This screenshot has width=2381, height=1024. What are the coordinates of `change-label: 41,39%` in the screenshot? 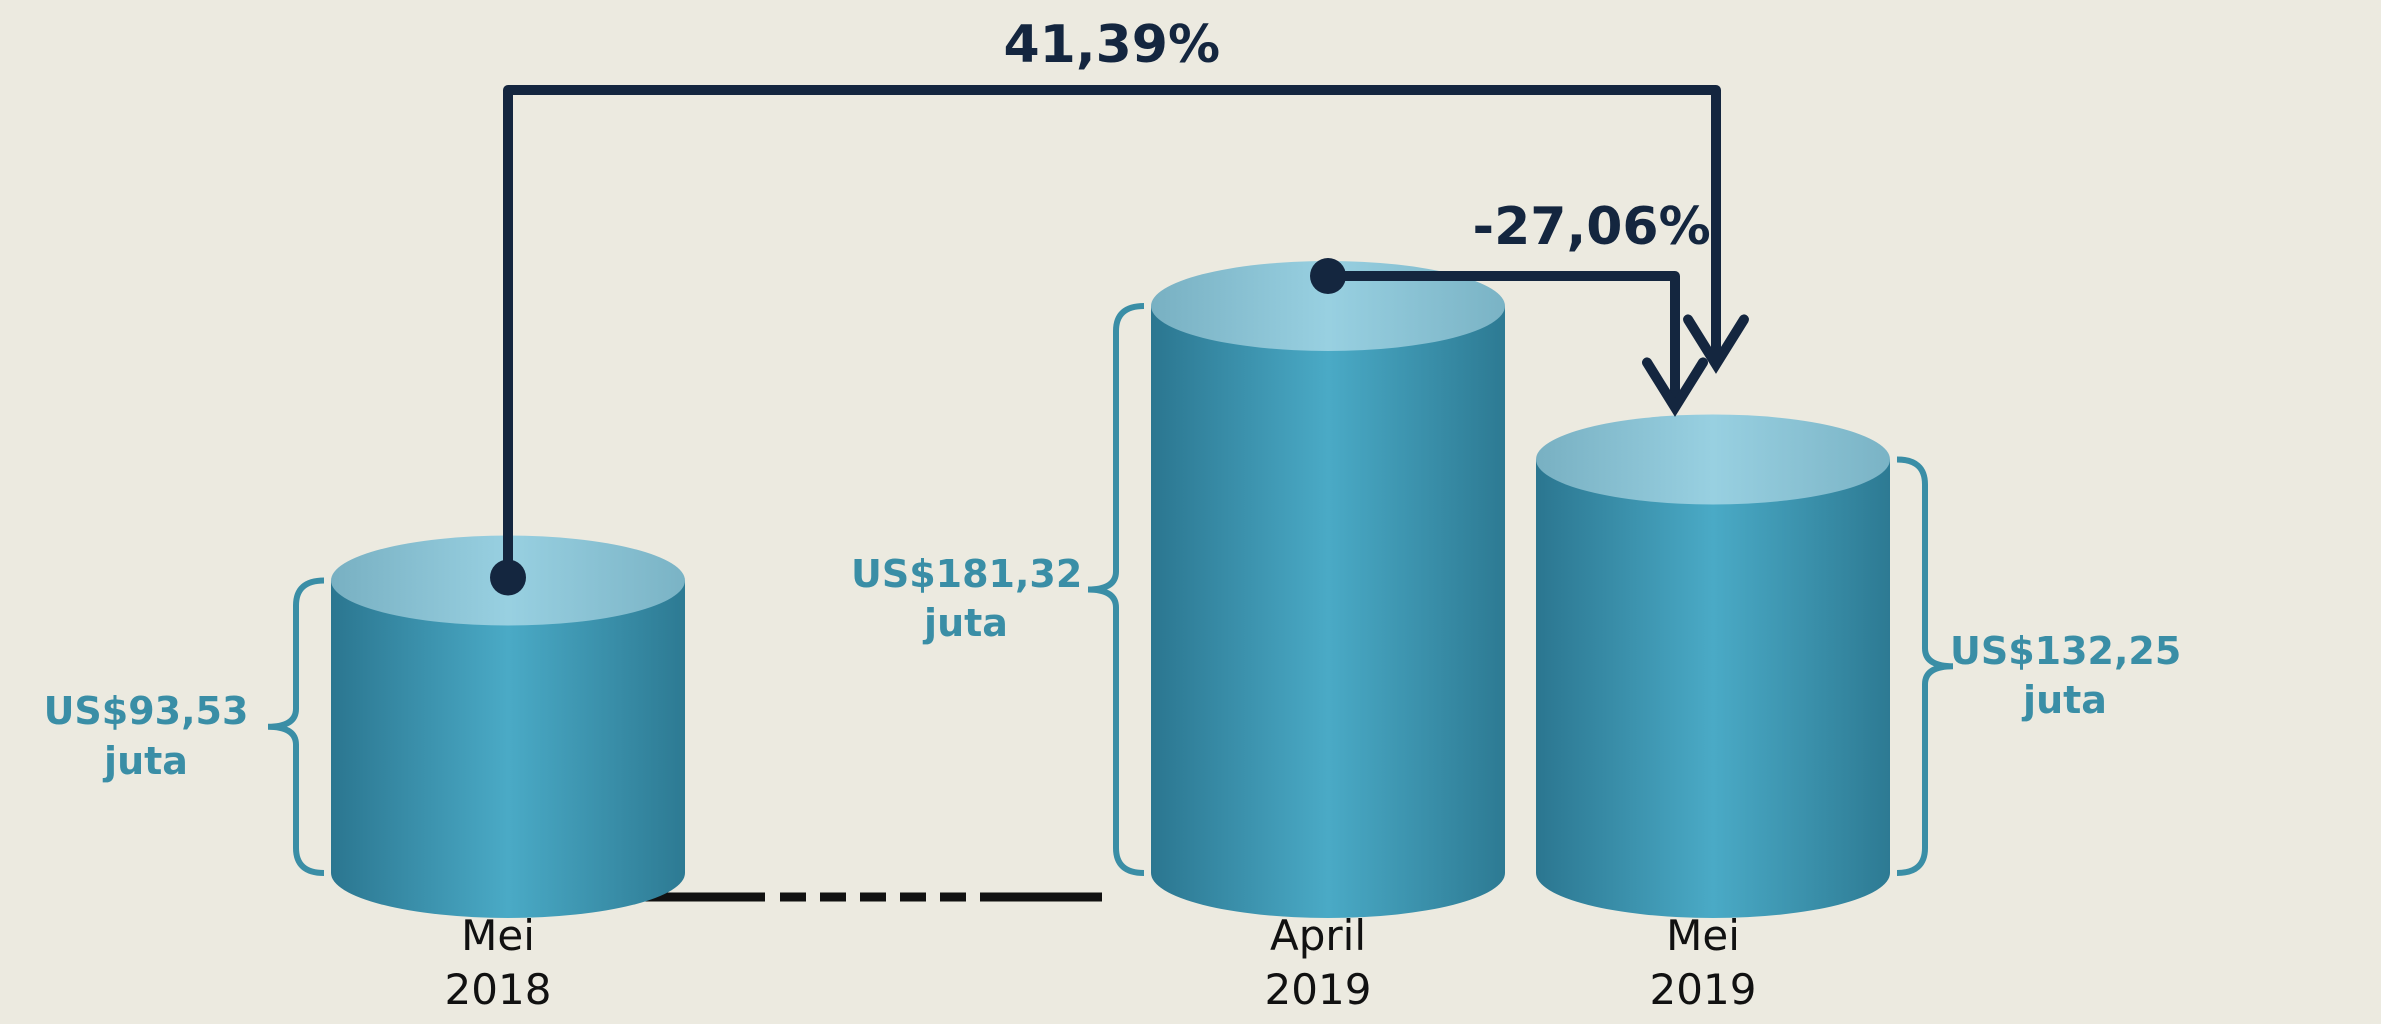 It's located at (1112, 45).